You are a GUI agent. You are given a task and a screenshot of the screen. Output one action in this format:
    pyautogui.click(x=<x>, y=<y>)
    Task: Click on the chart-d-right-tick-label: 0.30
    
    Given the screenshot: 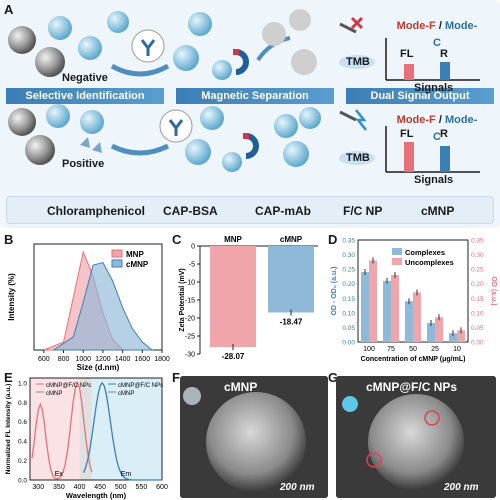 What is the action you would take?
    pyautogui.click(x=477, y=255)
    